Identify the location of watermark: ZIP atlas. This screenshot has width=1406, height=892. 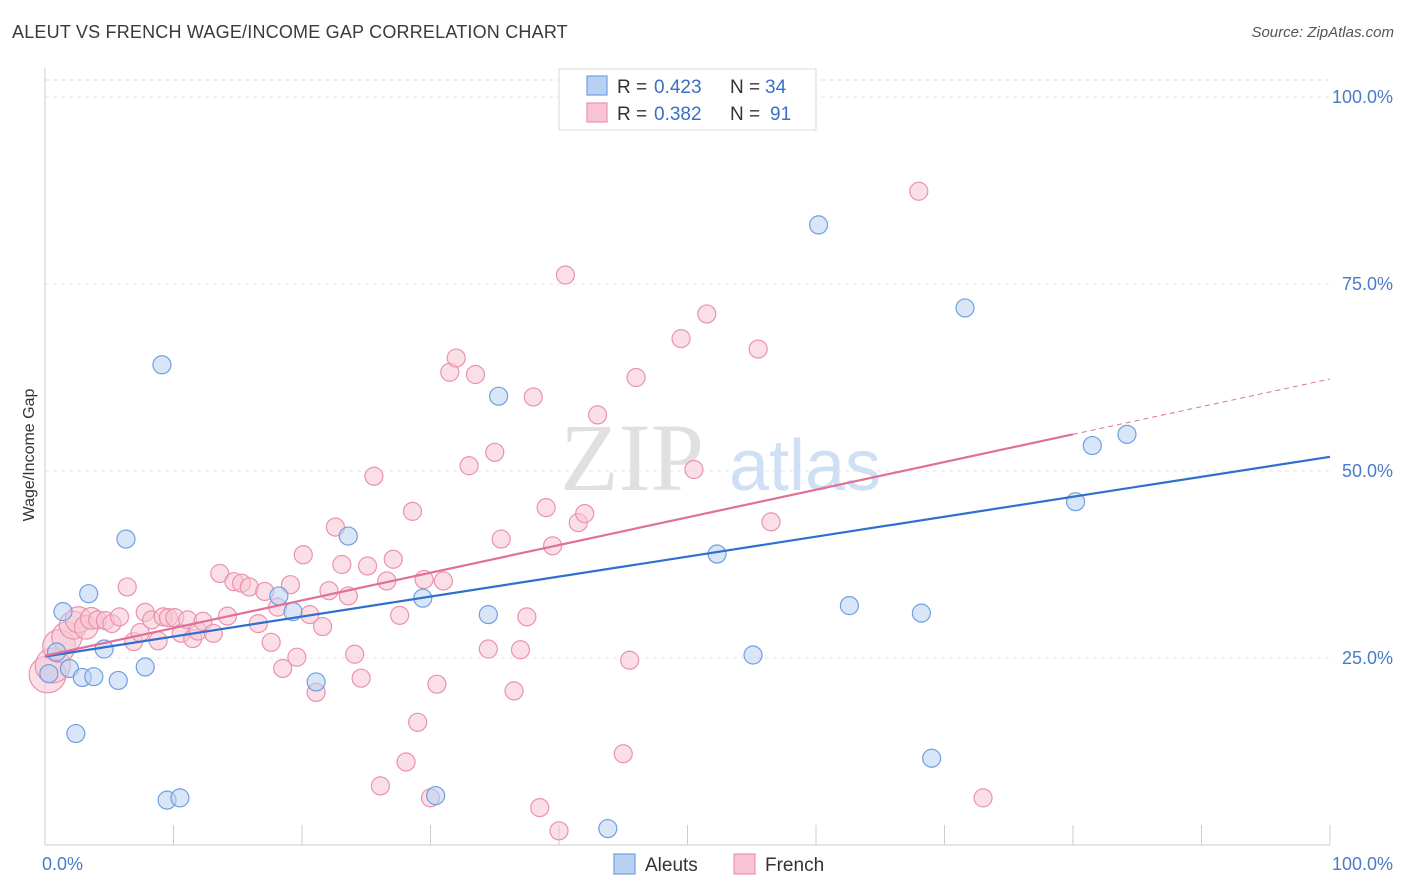
(720, 457).